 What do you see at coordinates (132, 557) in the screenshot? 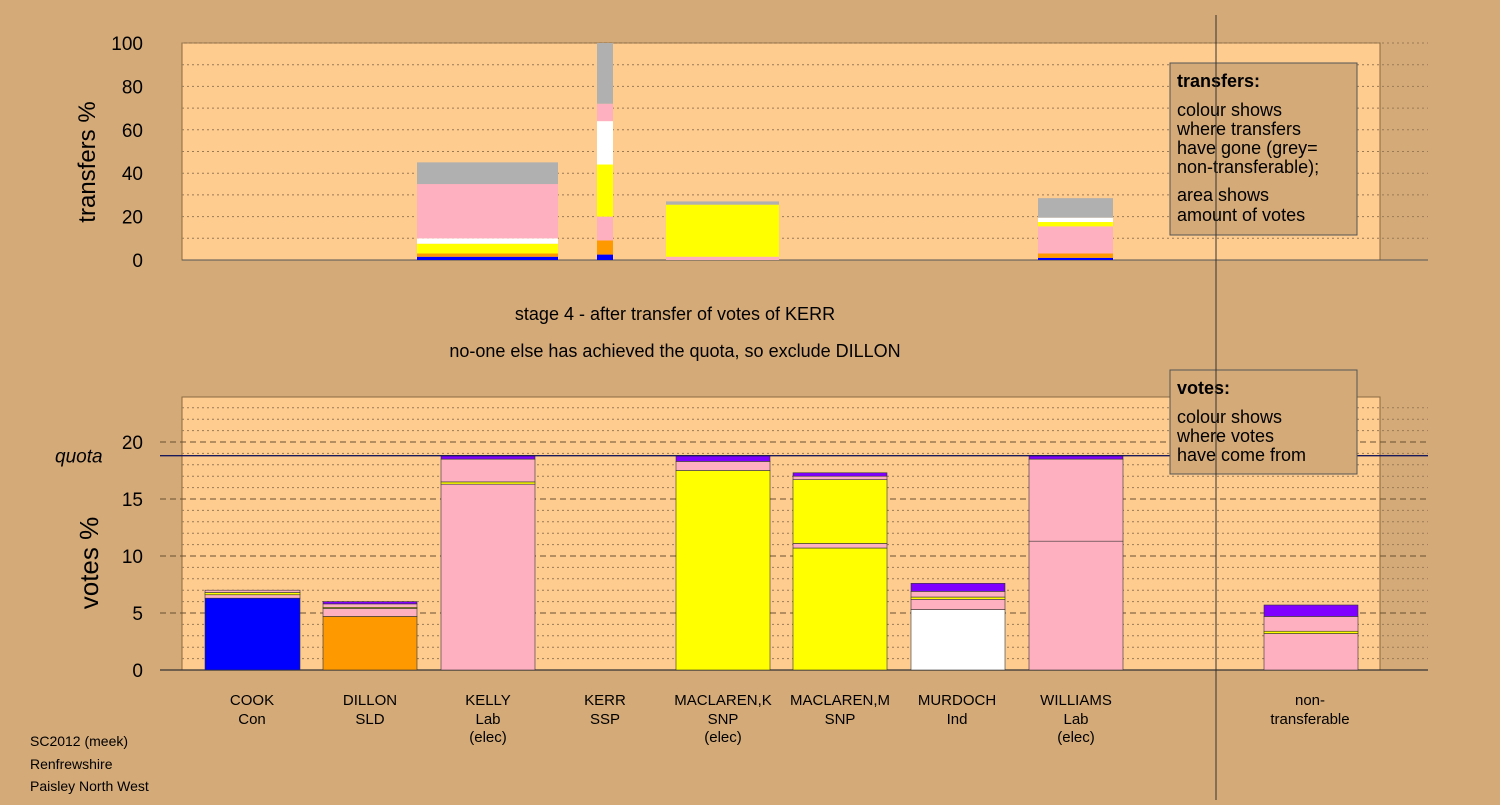
I see `votes-y-tick-label: 10` at bounding box center [132, 557].